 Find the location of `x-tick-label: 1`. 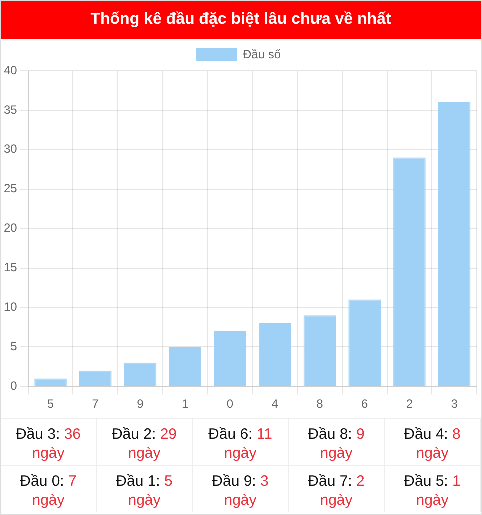

x-tick-label: 1 is located at coordinates (186, 404).